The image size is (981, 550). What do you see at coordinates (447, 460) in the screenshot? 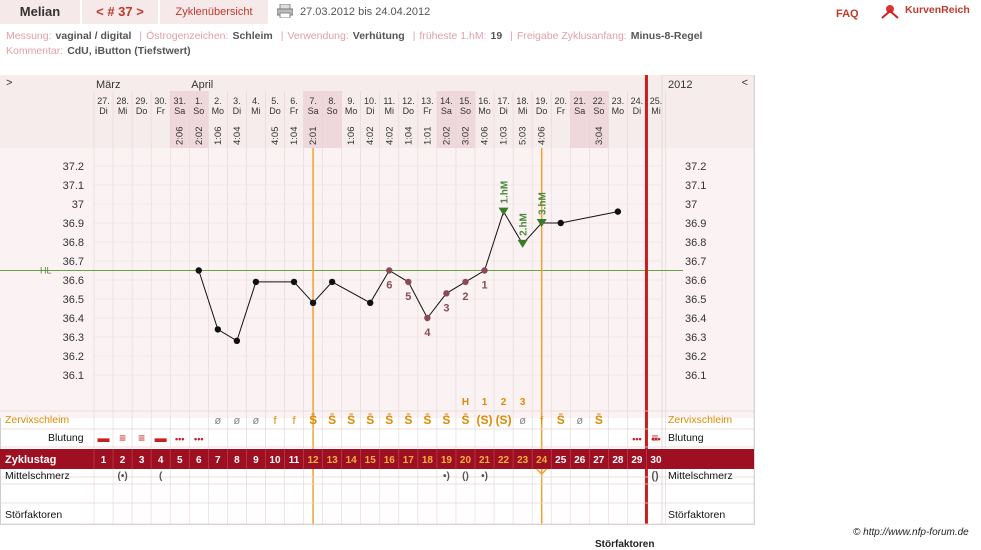
I see `zyklustag-number: 19` at bounding box center [447, 460].